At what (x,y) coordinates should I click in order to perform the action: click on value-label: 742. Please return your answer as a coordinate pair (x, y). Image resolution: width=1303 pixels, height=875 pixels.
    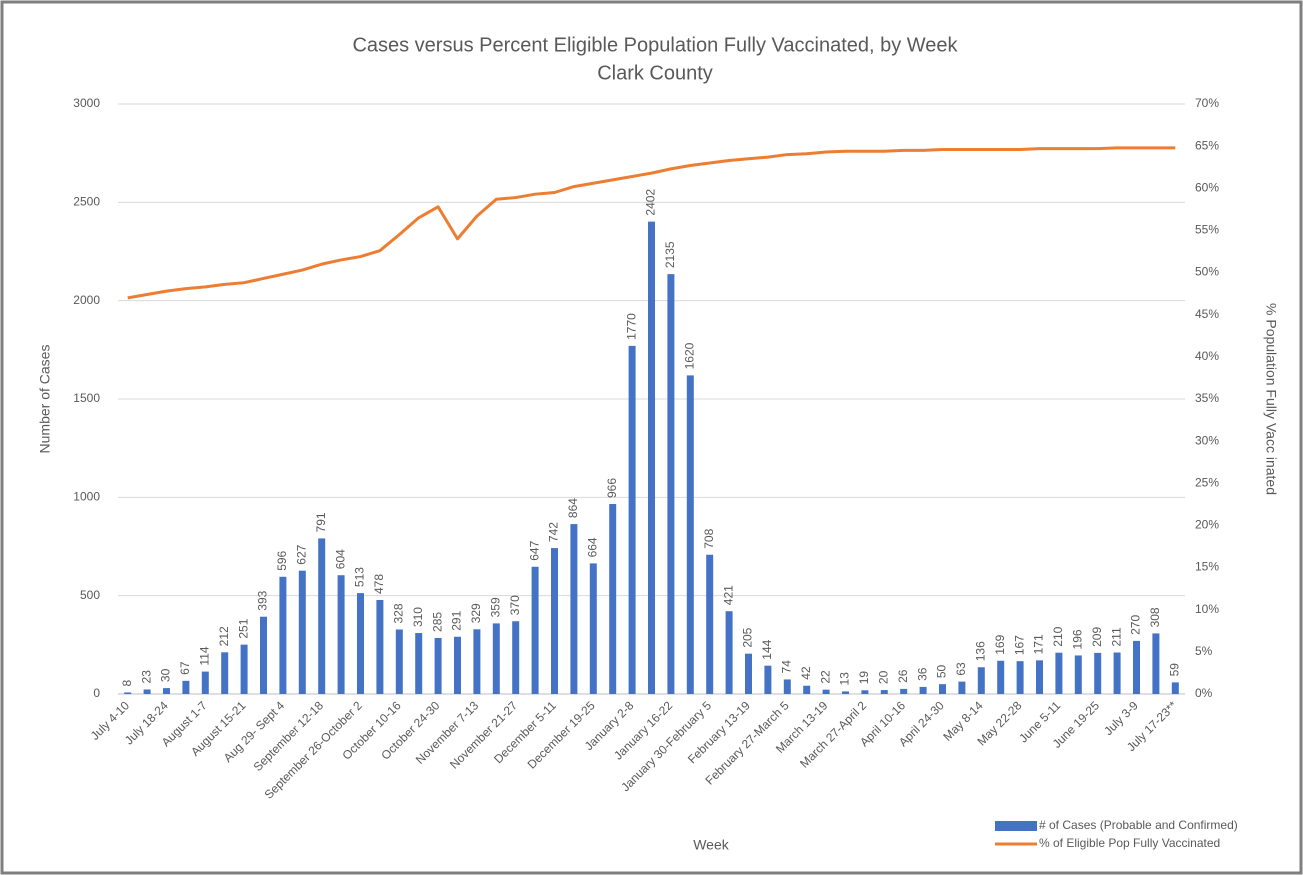
    Looking at the image, I should click on (554, 532).